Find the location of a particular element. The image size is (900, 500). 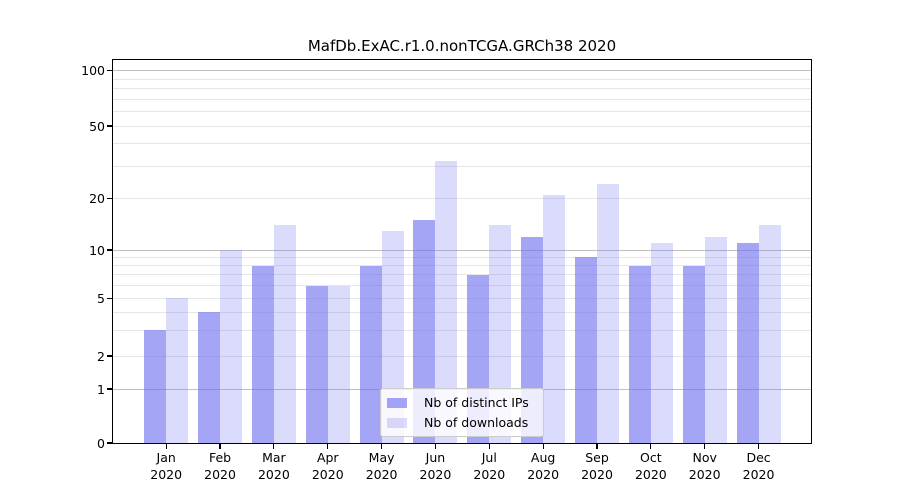

bar-distinct-ips-apr is located at coordinates (316, 364).